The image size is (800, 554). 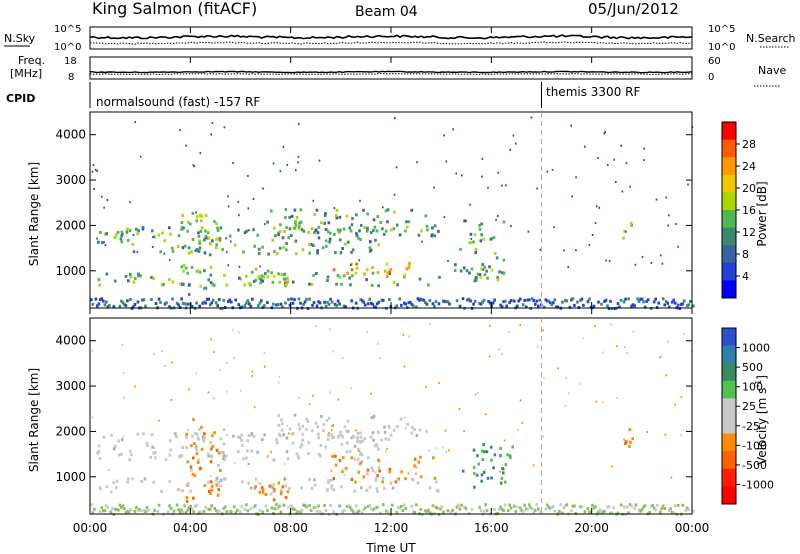 What do you see at coordinates (729, 337) in the screenshot?
I see `colorbar-swatch` at bounding box center [729, 337].